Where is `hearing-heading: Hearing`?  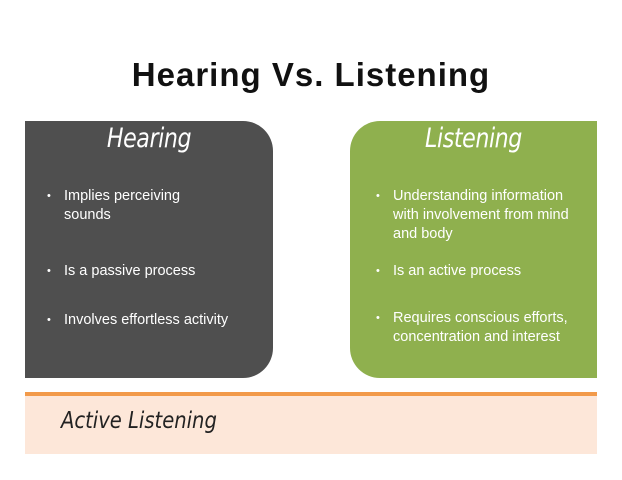
hearing-heading: Hearing is located at coordinates (149, 138).